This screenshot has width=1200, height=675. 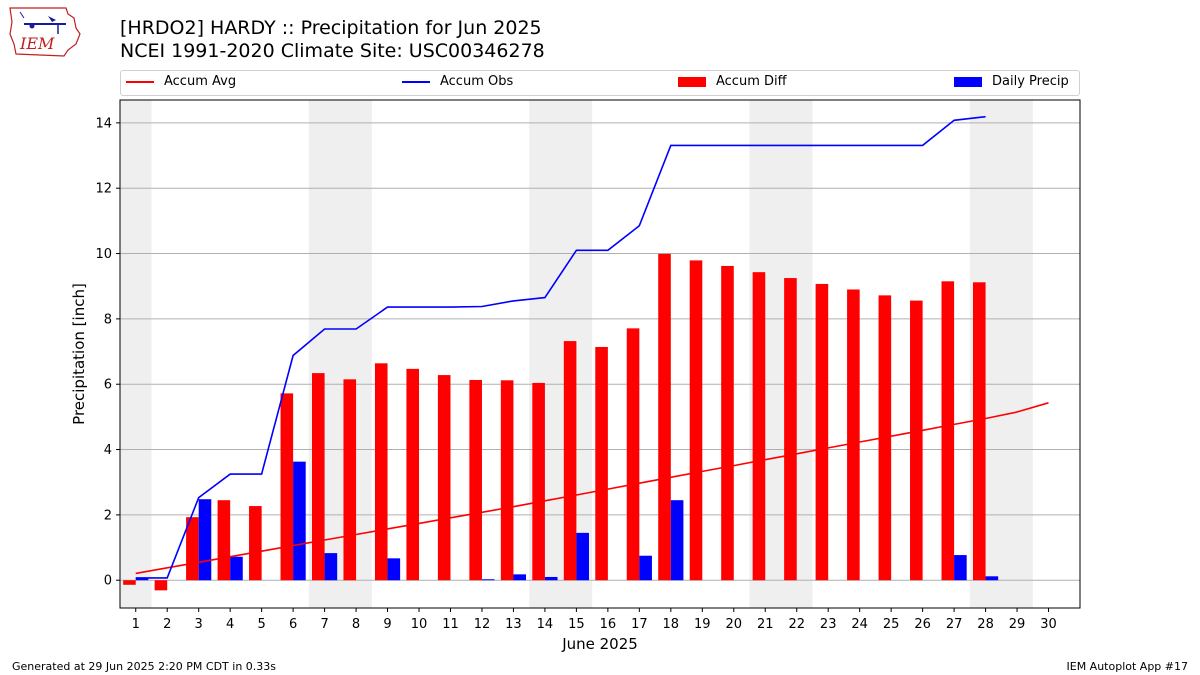 I want to click on x-tick-label-17: 17, so click(x=639, y=624).